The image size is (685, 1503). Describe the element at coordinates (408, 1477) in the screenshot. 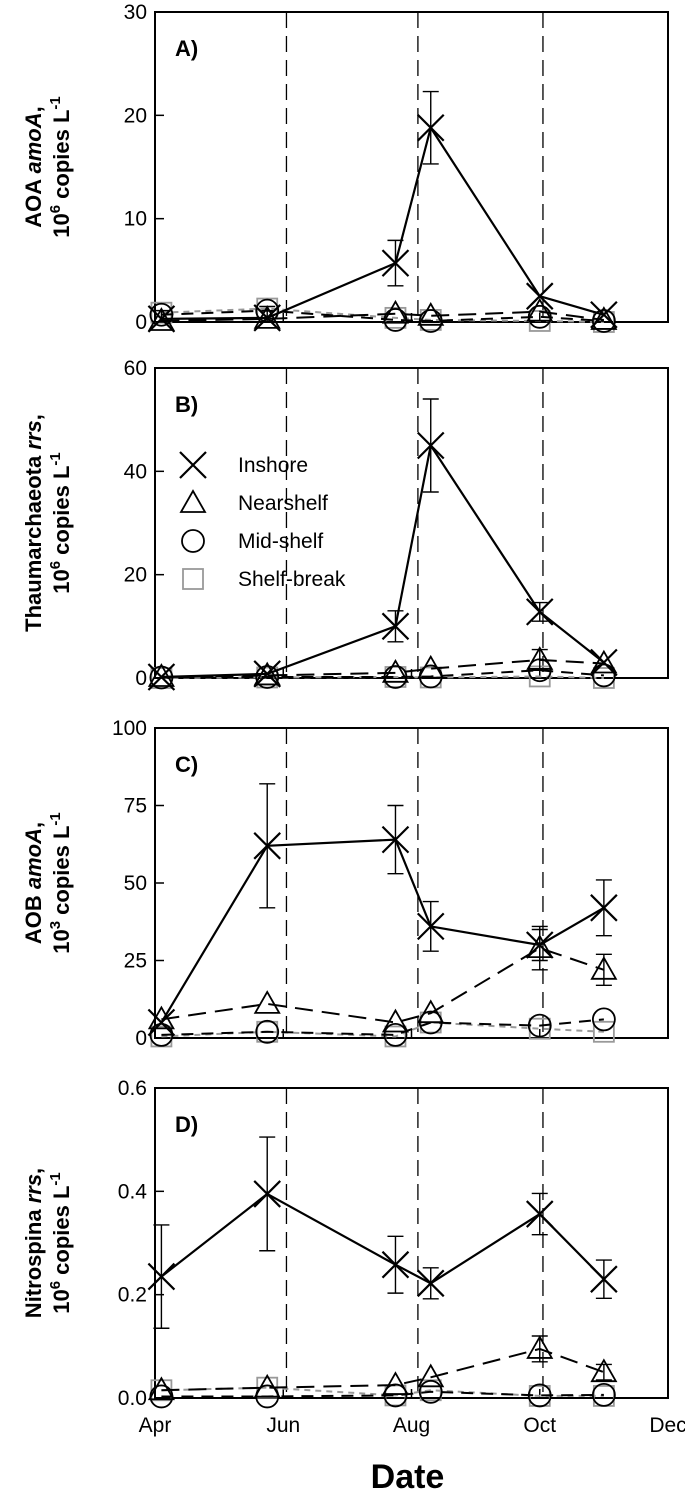

I see `x-axis-label: Date` at that location.